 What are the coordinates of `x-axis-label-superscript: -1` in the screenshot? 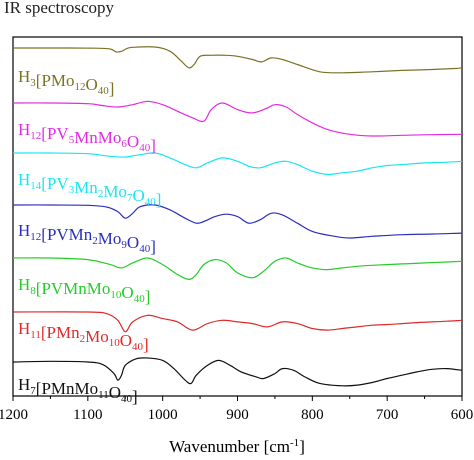 It's located at (294, 443).